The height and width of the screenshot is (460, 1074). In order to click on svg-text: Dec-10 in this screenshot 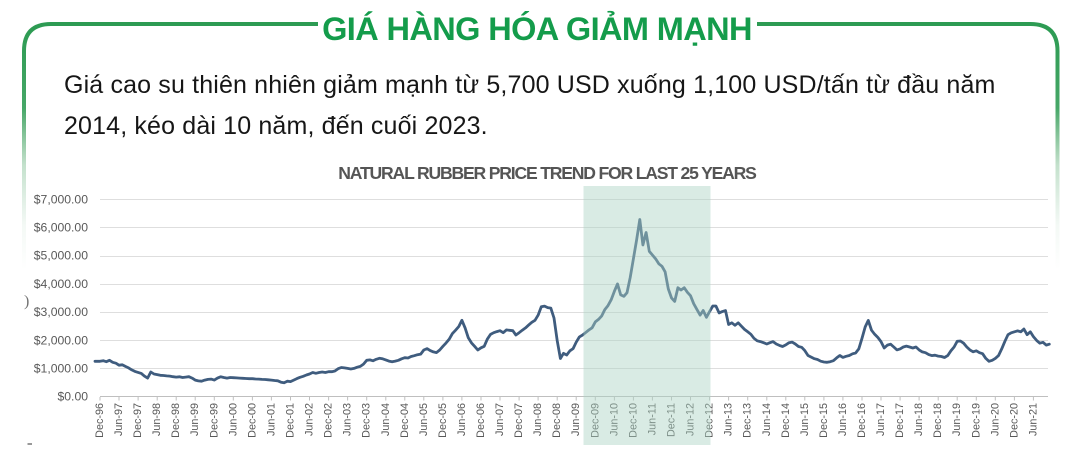, I will do `click(633, 420)`.